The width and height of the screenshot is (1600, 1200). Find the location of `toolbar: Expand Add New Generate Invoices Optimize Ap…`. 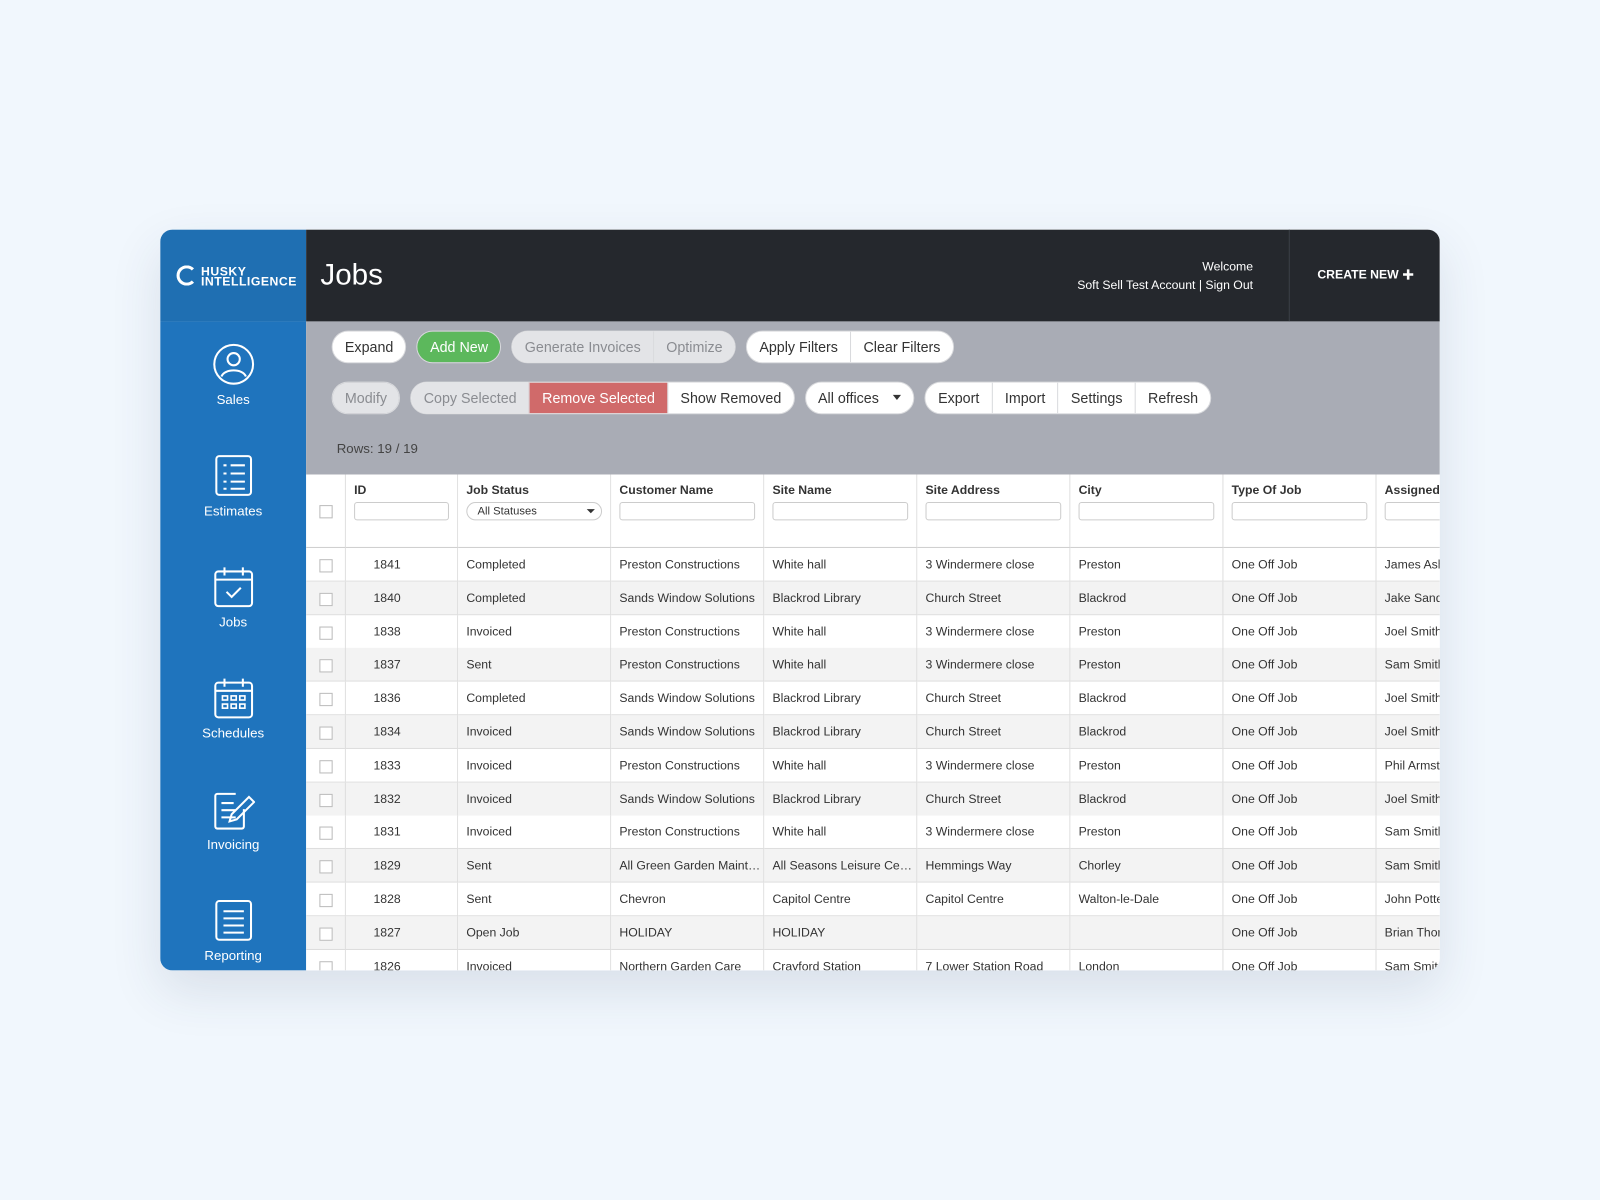

toolbar: Expand Add New Generate Invoices Optimize Ap… is located at coordinates (873, 398).